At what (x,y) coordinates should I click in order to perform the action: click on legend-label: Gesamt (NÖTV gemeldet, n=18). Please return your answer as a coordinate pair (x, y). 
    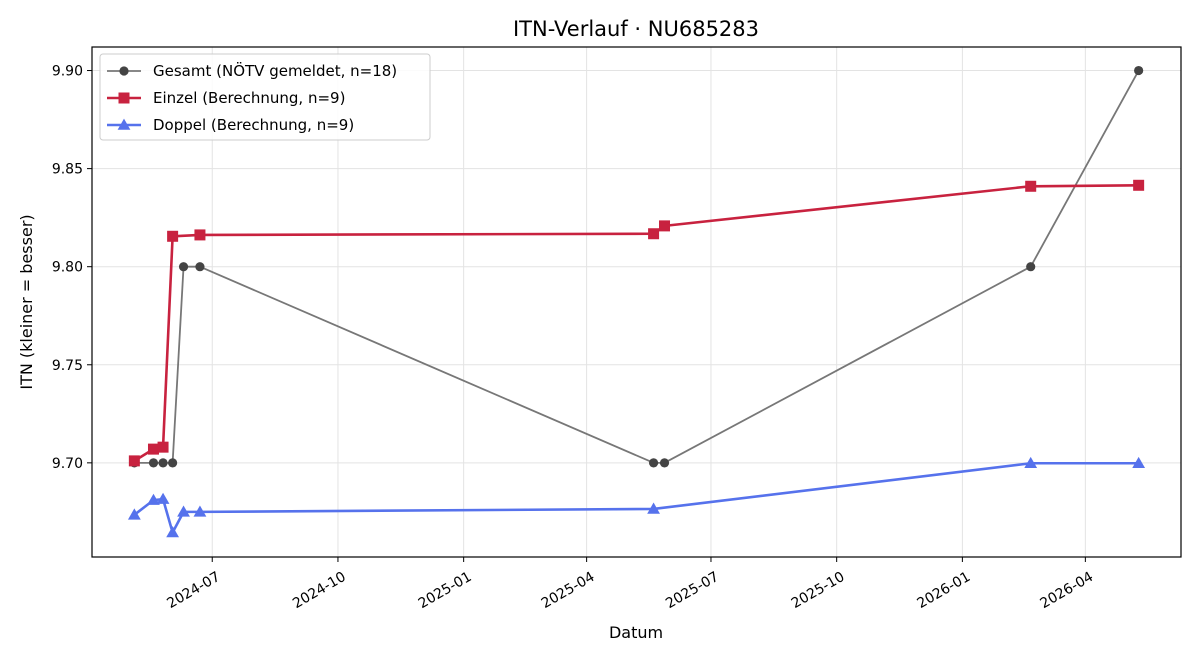
    Looking at the image, I should click on (275, 70).